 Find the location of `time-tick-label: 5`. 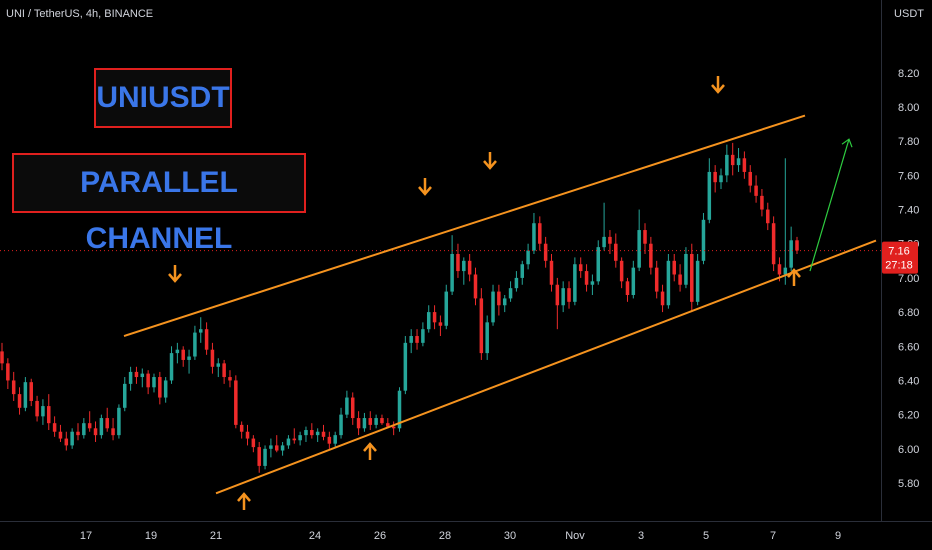

time-tick-label: 5 is located at coordinates (706, 536).